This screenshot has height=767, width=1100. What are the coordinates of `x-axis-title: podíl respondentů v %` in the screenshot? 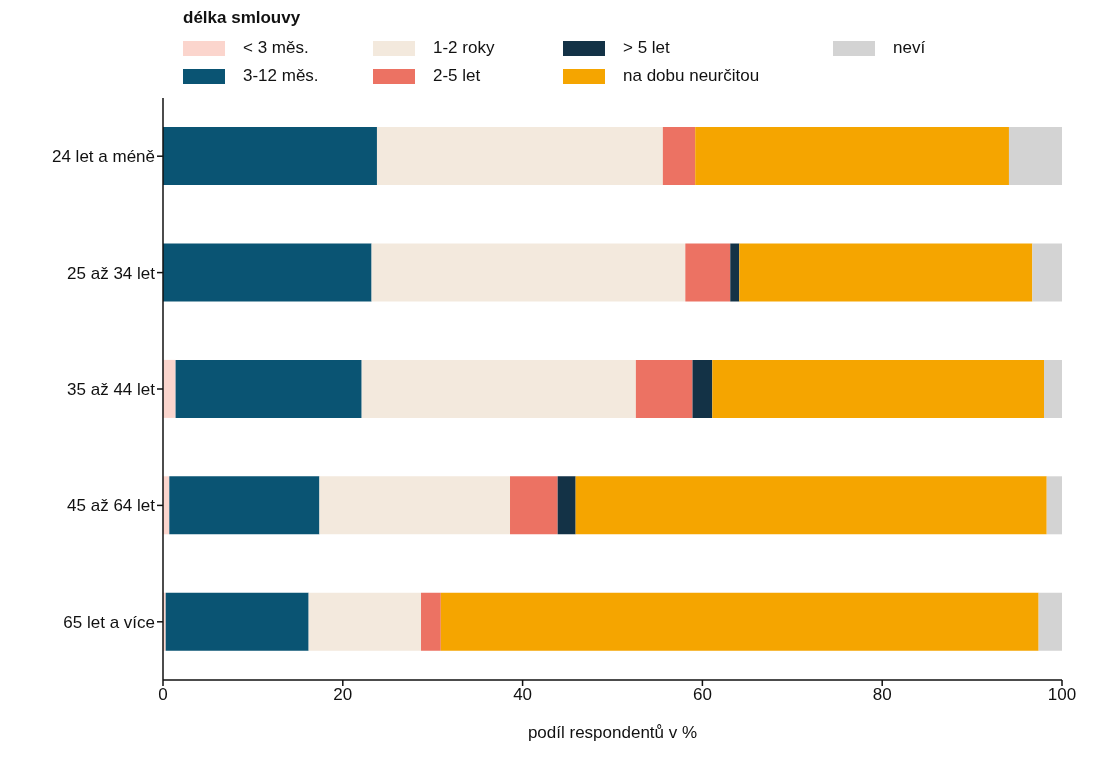 It's located at (612, 732).